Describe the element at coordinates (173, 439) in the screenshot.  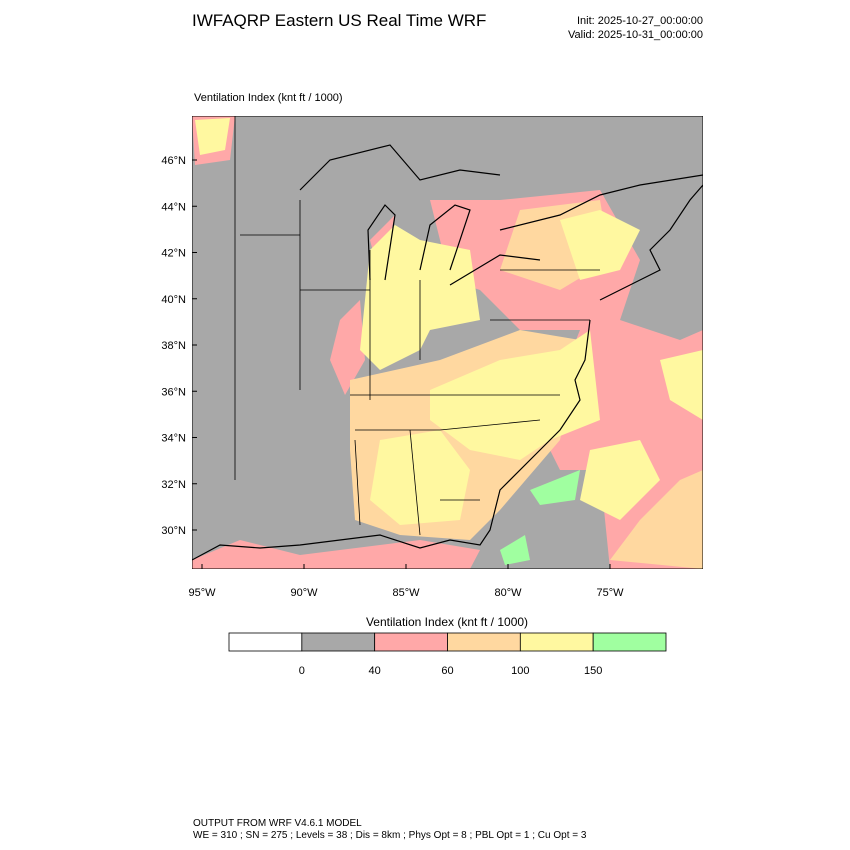
I see `lat-label: 34°N` at that location.